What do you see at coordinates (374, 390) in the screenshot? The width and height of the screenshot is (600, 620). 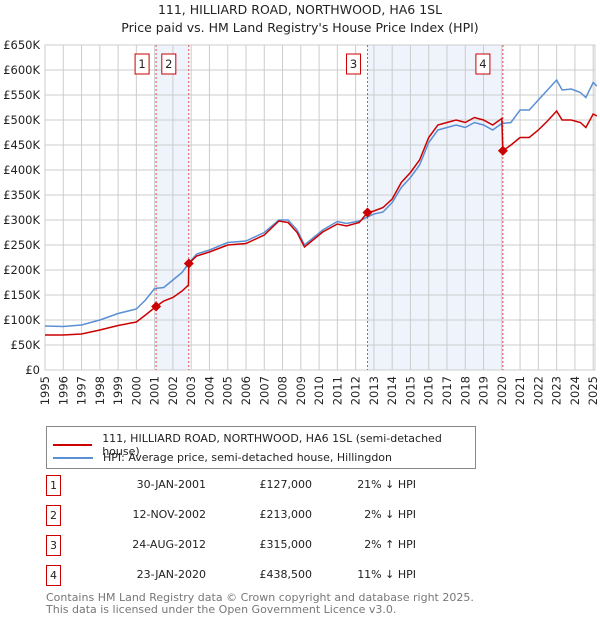 I see `x-tick-label: 2013` at bounding box center [374, 390].